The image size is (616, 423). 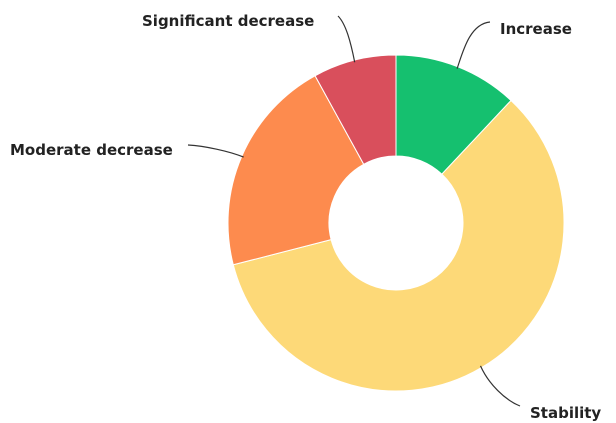 What do you see at coordinates (91, 150) in the screenshot?
I see `label-moderate-decrease: Moderate decrease` at bounding box center [91, 150].